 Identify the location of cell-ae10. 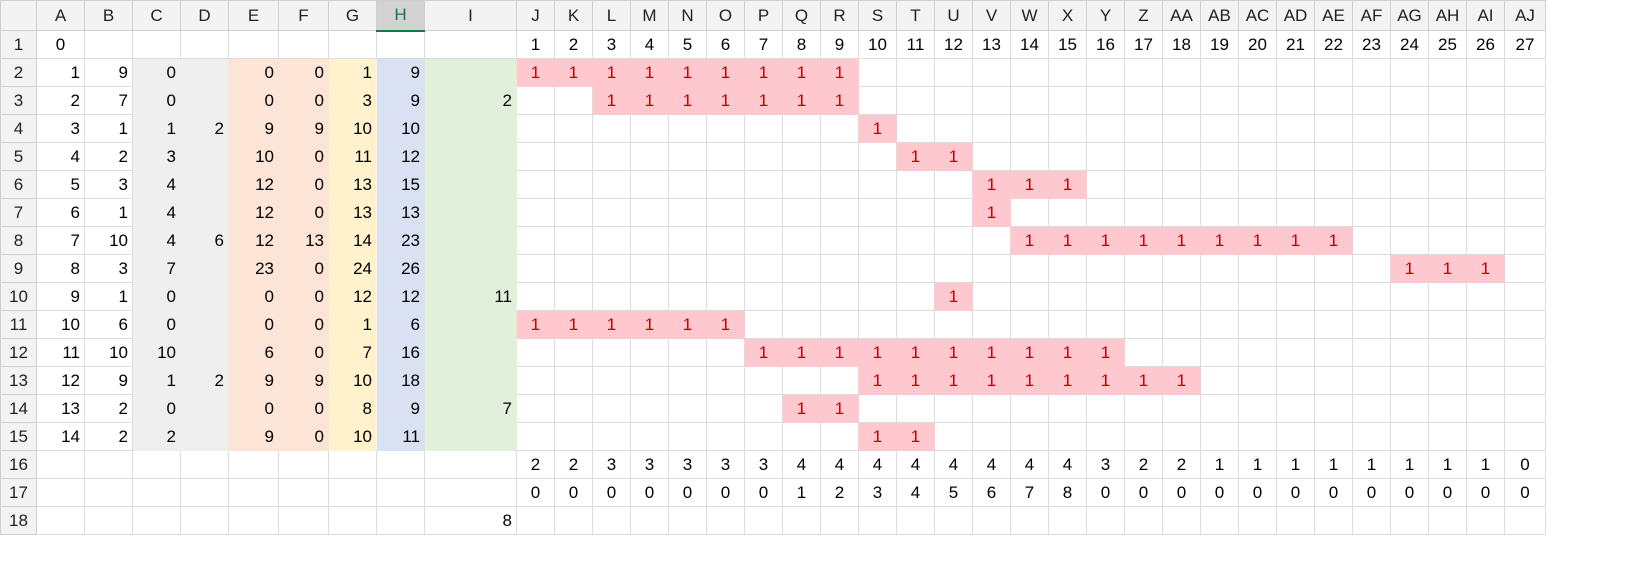
(1333, 296).